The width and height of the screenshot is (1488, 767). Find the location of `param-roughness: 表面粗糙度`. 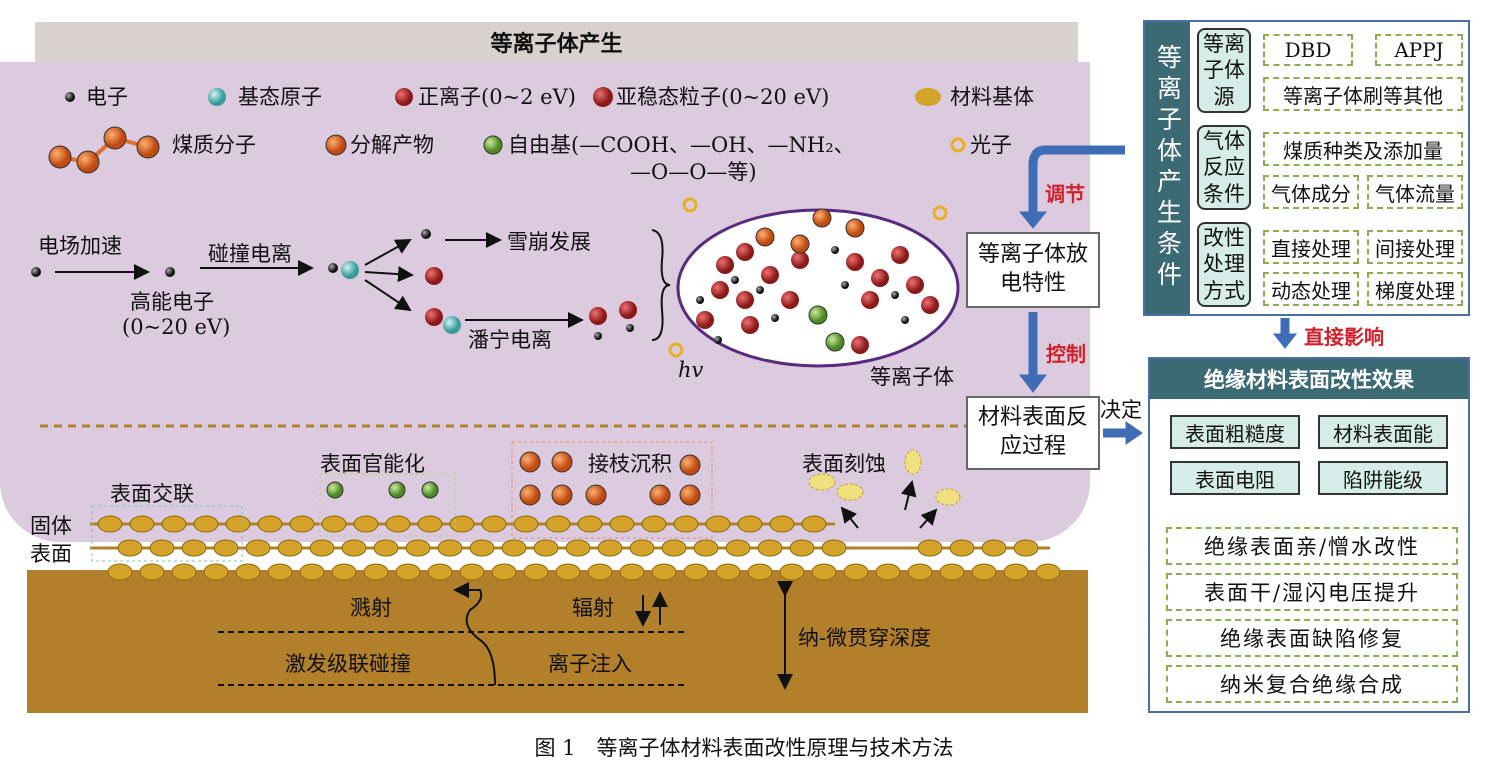

param-roughness: 表面粗糙度 is located at coordinates (1235, 432).